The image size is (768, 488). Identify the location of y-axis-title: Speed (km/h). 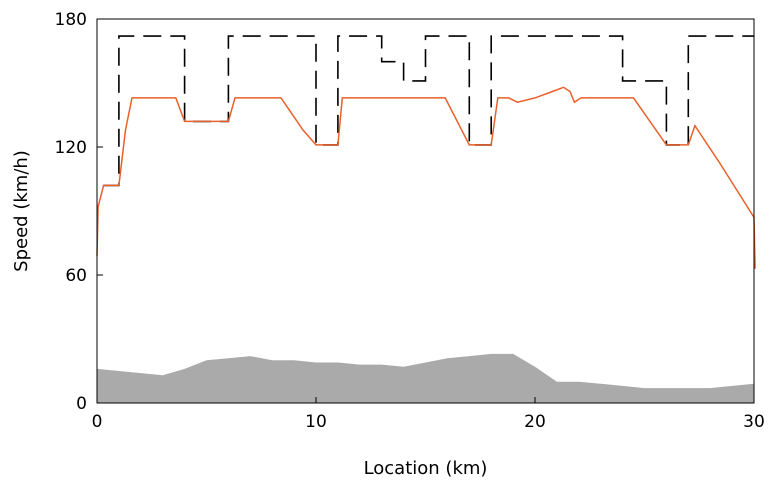
(21, 211).